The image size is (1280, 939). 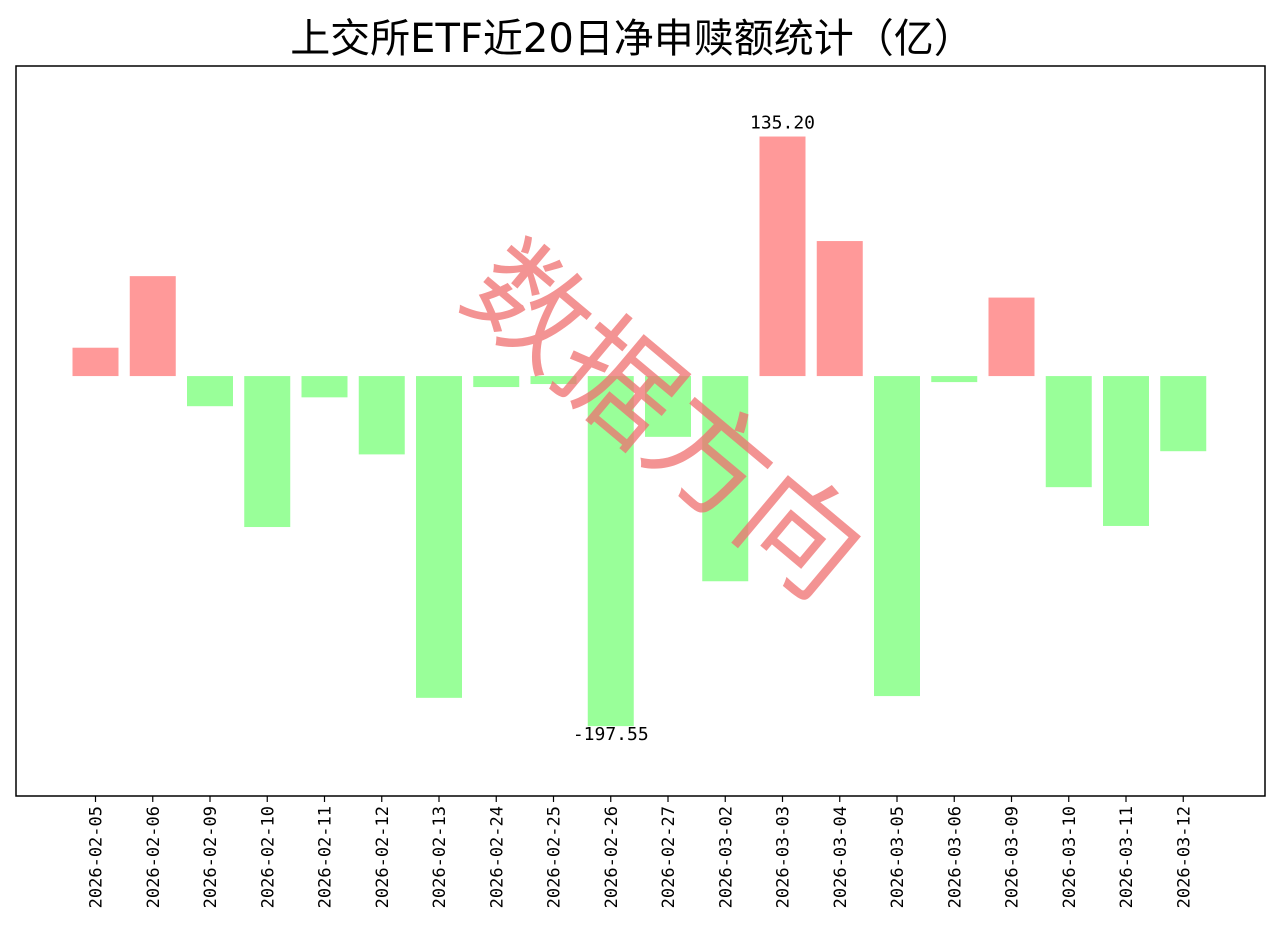 I want to click on x-tick-label: 2026-03-05, so click(x=898, y=857).